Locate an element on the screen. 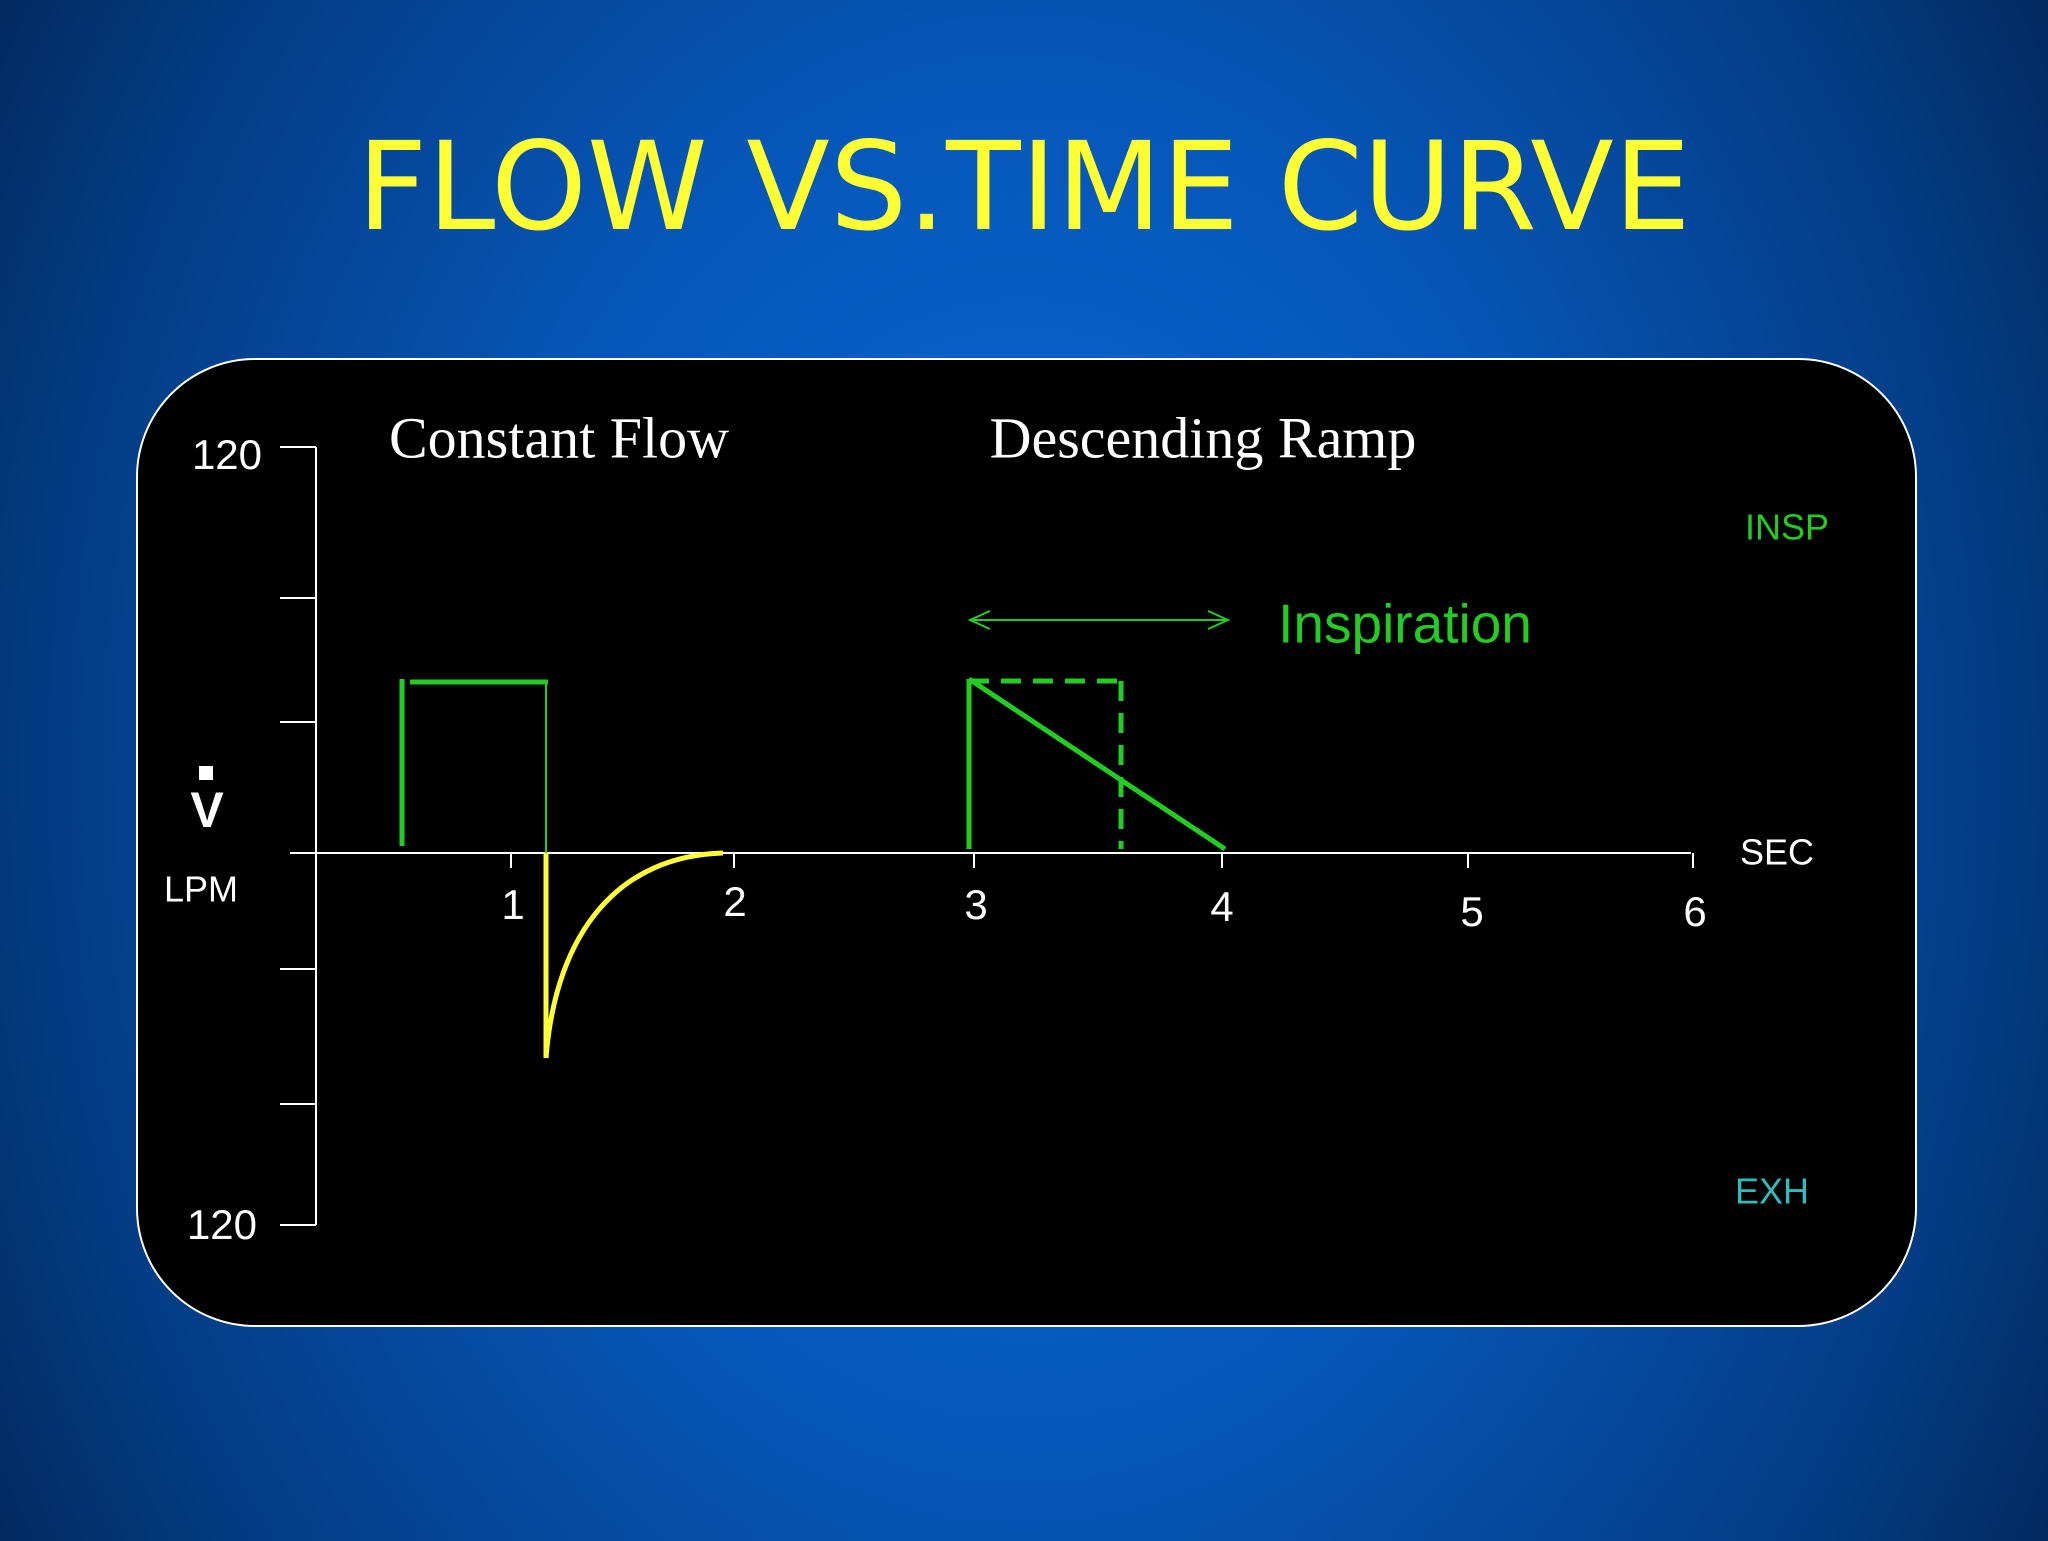 This screenshot has height=1541, width=2048. x-tick-label: 3 is located at coordinates (975, 904).